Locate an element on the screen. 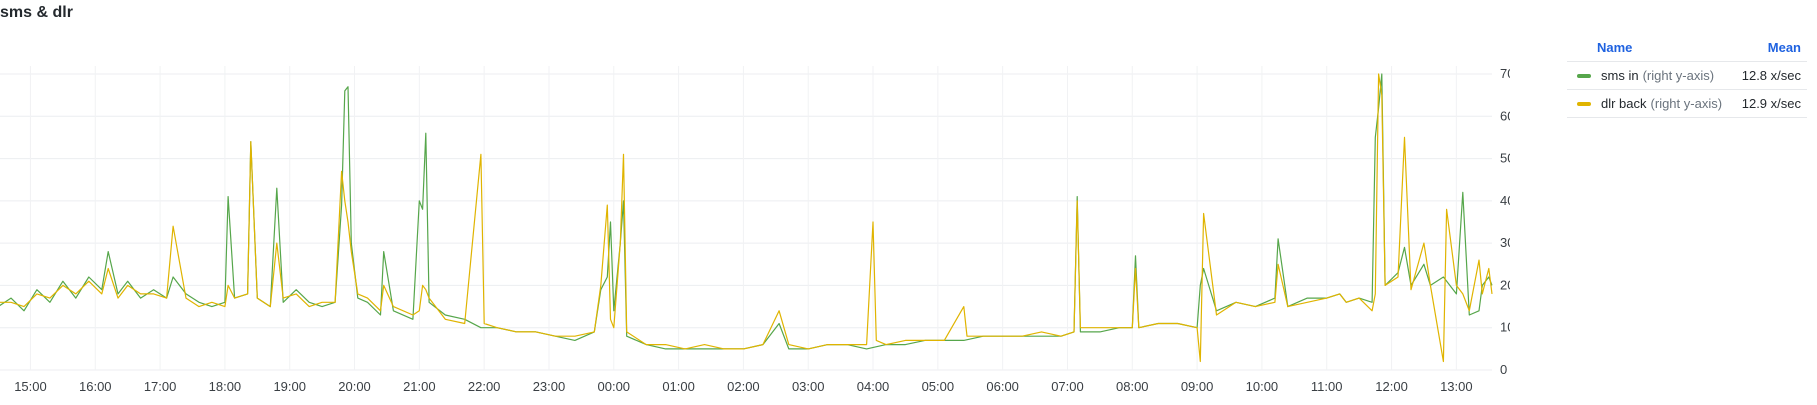  x-tick-label: 00:00 is located at coordinates (614, 386).